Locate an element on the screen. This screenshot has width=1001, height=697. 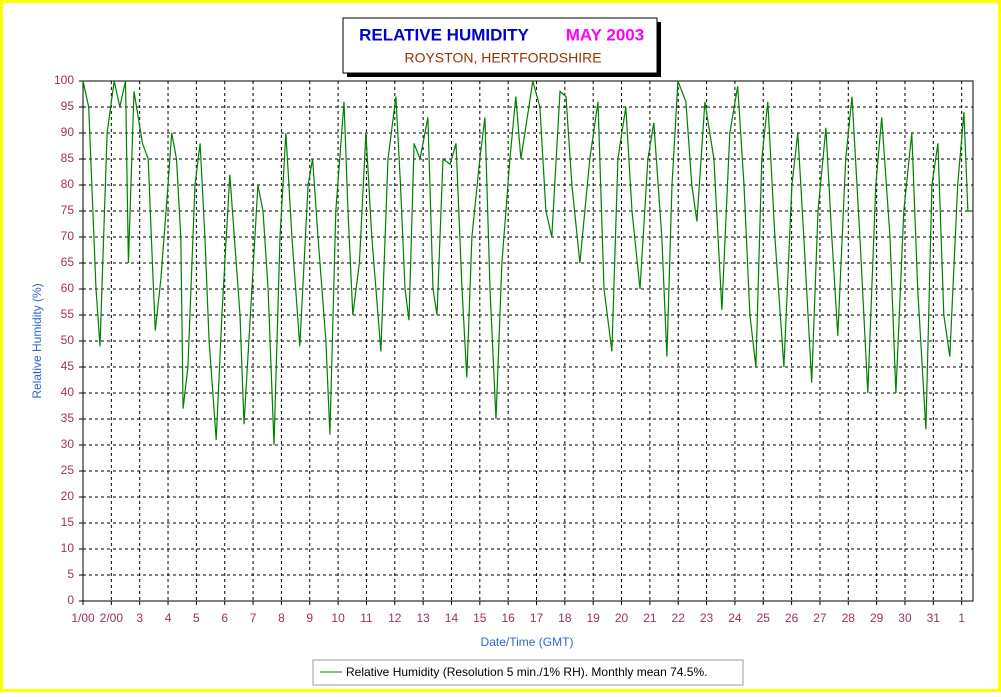
x-tick-label: 31 is located at coordinates (934, 618).